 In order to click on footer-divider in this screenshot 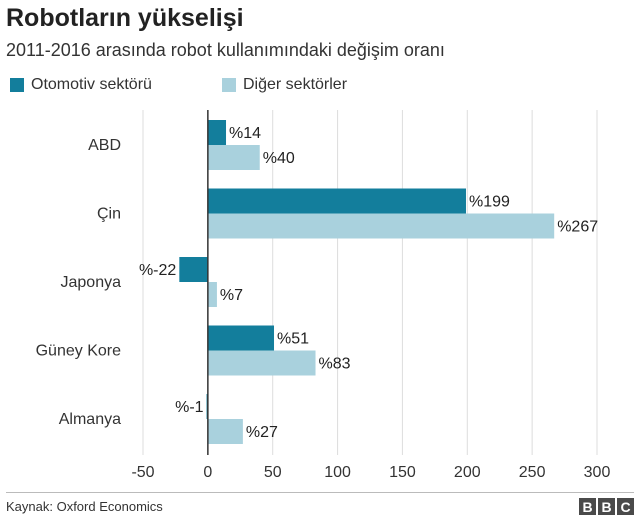, I will do `click(320, 492)`.